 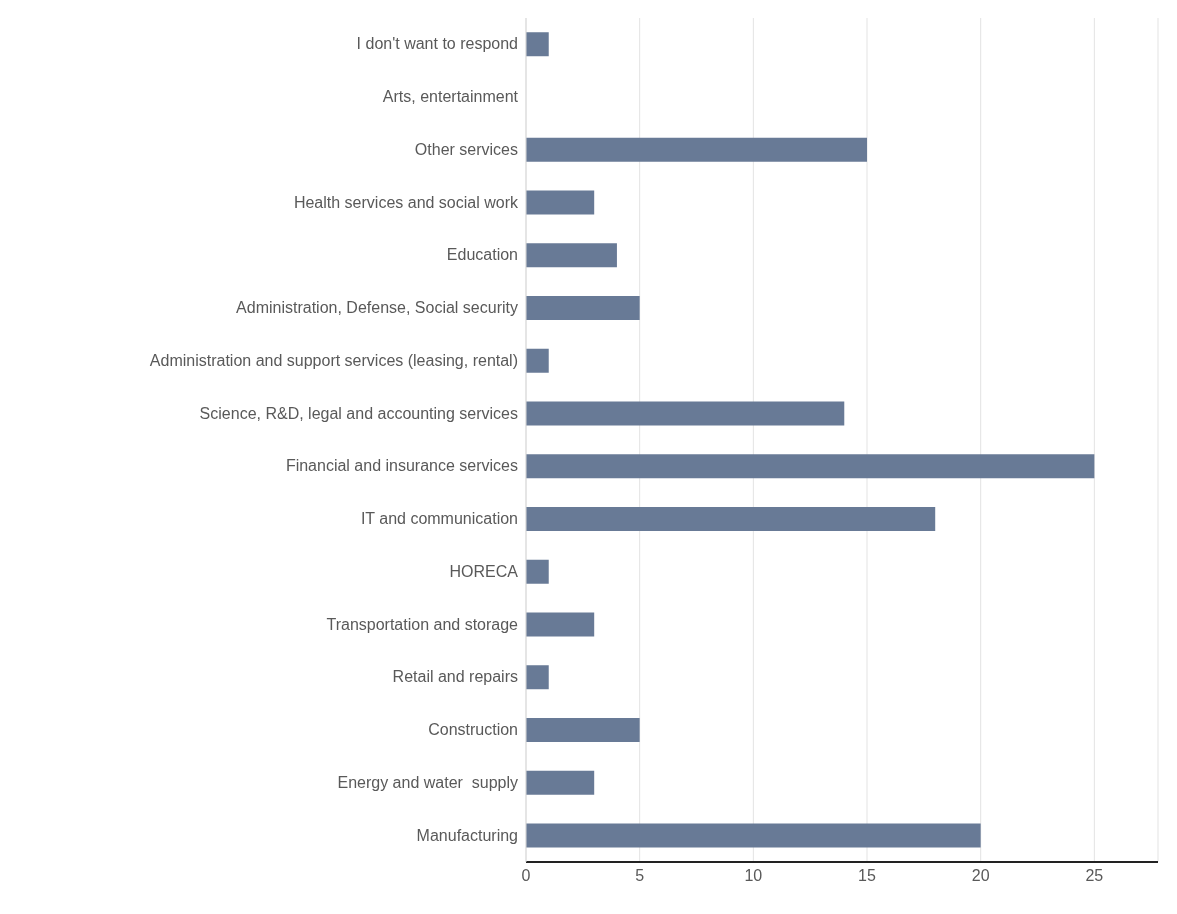 What do you see at coordinates (401, 466) in the screenshot?
I see `y-tick-label: Financial and insurance services` at bounding box center [401, 466].